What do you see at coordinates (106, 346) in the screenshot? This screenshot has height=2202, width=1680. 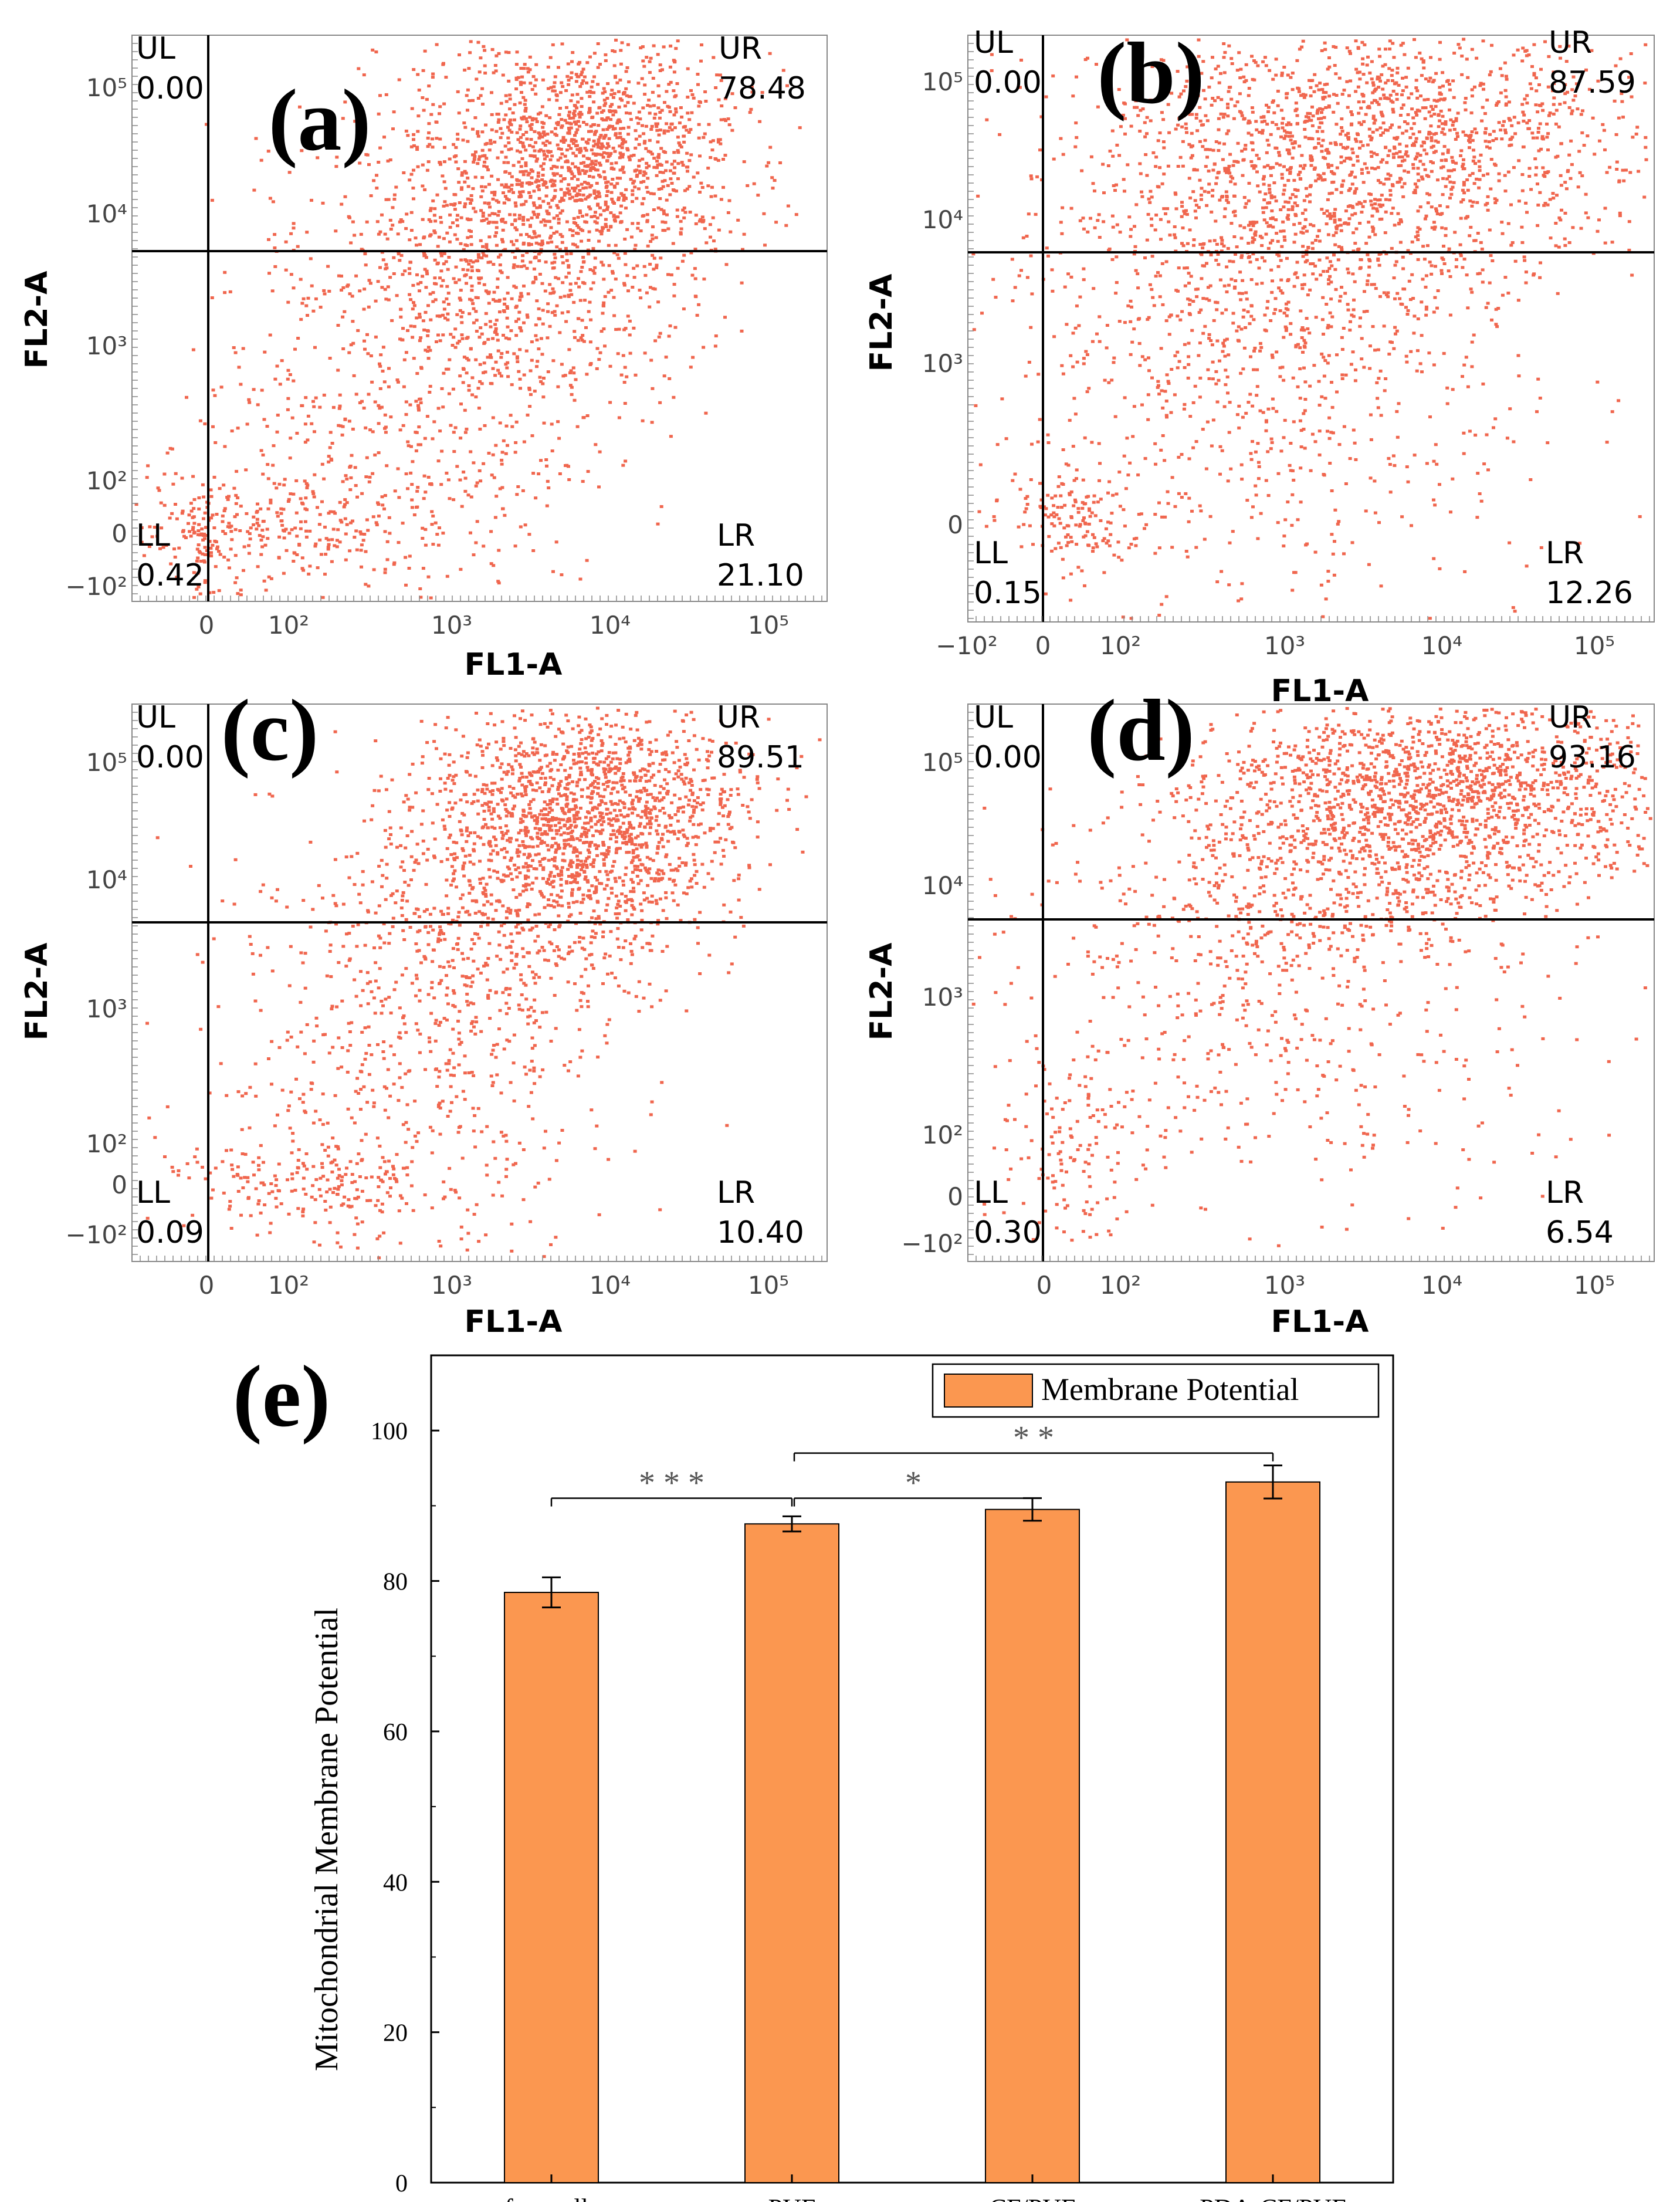 I see `y-tick-label: 10³` at bounding box center [106, 346].